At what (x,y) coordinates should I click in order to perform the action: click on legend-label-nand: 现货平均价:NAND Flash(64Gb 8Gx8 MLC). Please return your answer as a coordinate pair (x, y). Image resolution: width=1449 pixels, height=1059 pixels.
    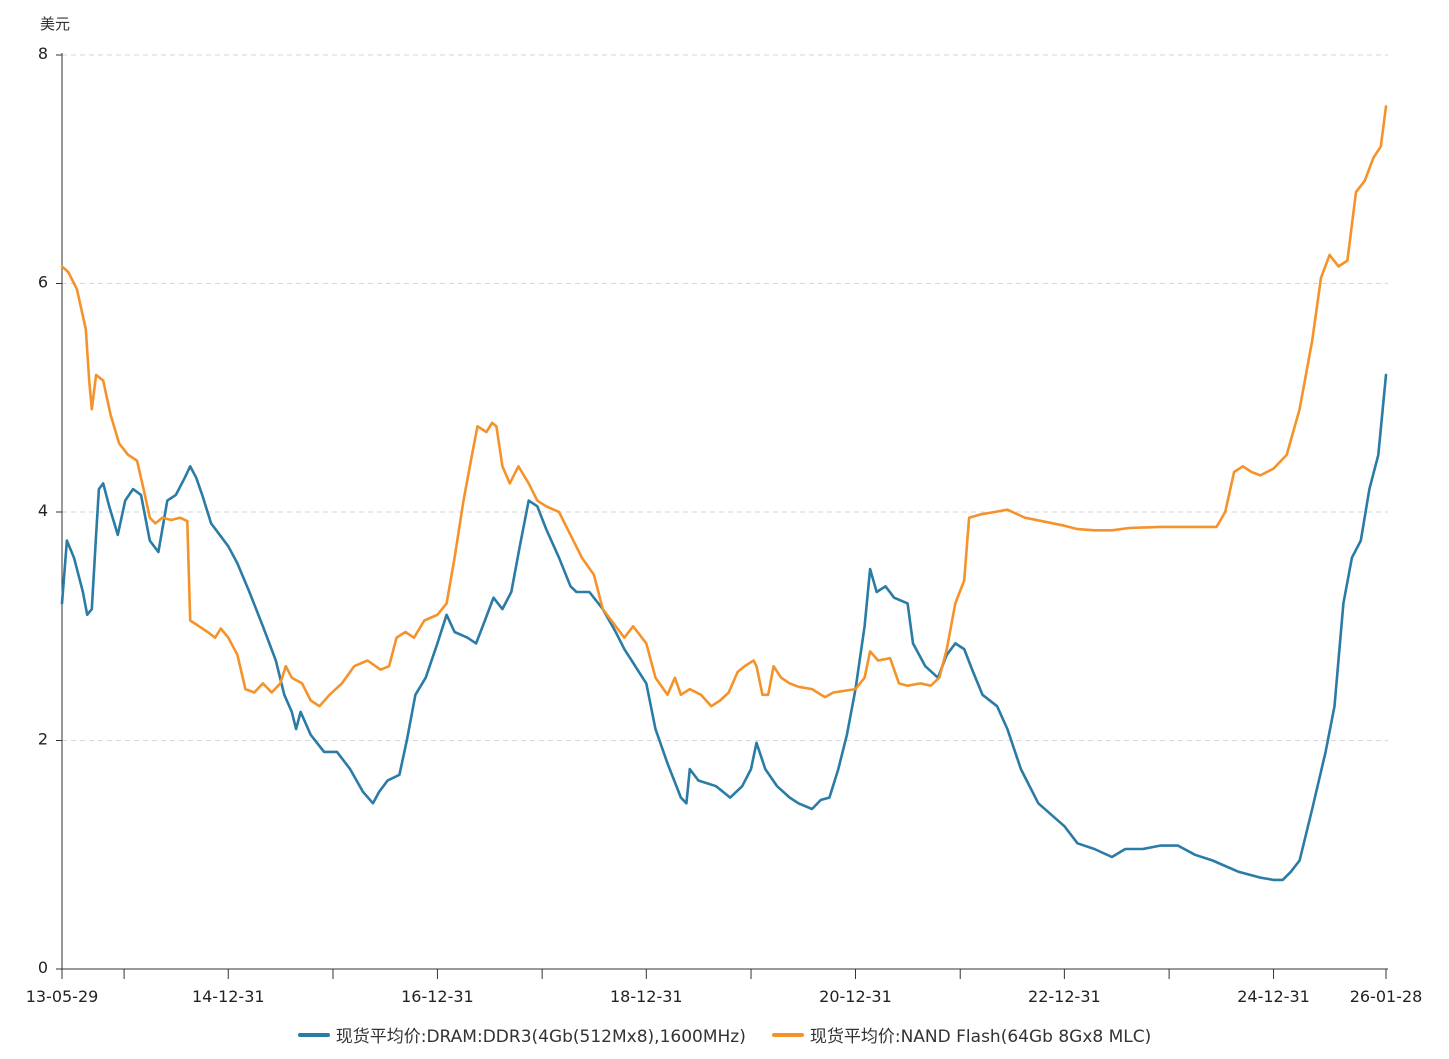
    Looking at the image, I should click on (980, 1037).